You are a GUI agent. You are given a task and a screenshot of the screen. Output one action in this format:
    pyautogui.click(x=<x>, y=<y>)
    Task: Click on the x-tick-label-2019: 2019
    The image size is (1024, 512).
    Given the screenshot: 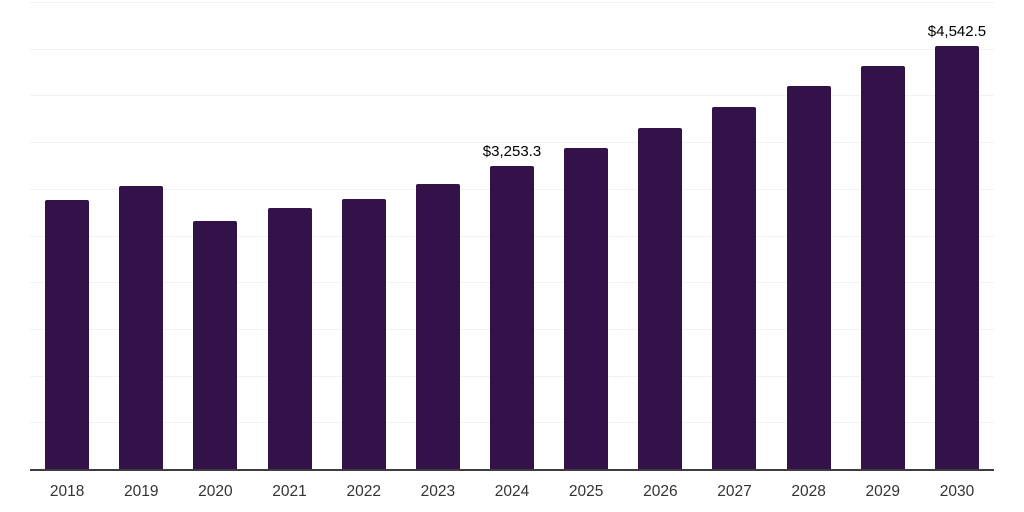 What is the action you would take?
    pyautogui.click(x=141, y=491)
    